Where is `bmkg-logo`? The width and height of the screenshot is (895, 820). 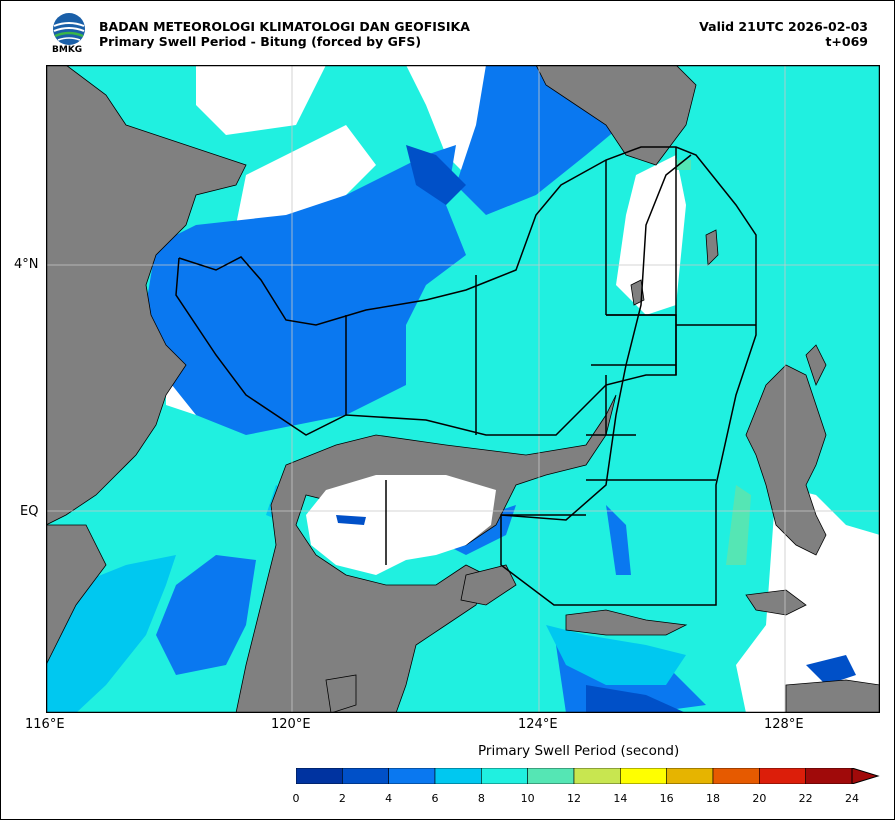
bmkg-logo is located at coordinates (69, 29).